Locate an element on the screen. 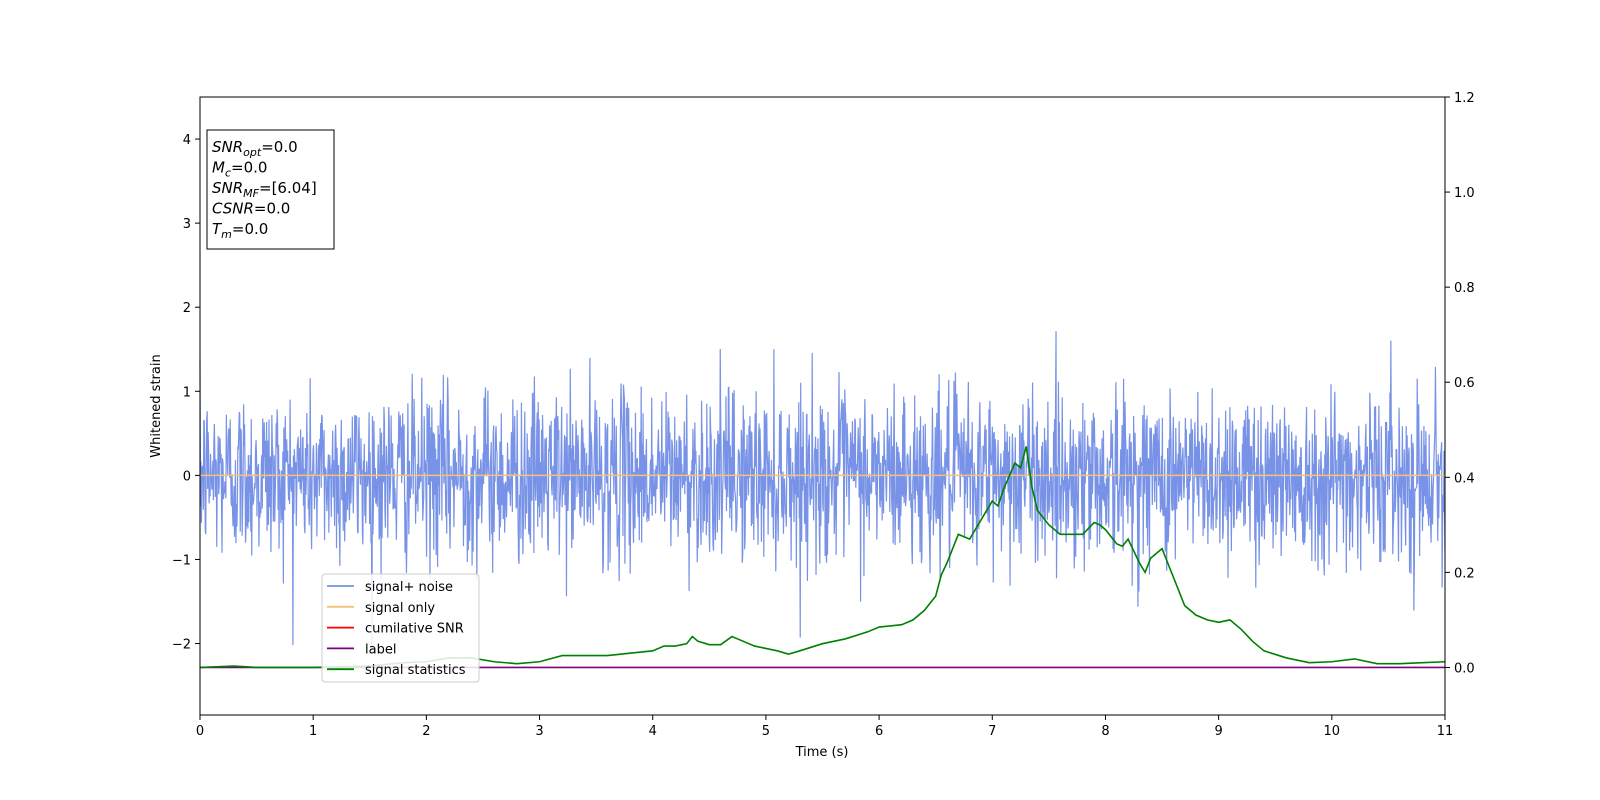 The image size is (1600, 800). x-tick-label: 6 is located at coordinates (879, 731).